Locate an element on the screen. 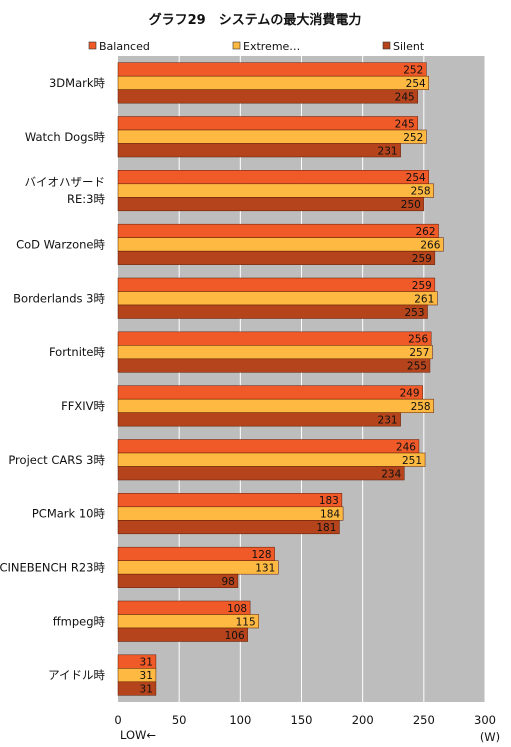 The image size is (511, 747). value-label-8-1: 184 is located at coordinates (330, 515).